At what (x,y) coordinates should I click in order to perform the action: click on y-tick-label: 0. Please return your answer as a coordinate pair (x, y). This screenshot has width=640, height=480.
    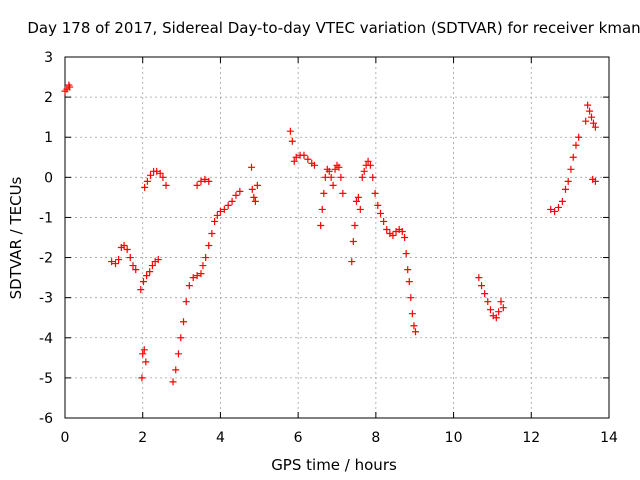
    Looking at the image, I should click on (48, 178).